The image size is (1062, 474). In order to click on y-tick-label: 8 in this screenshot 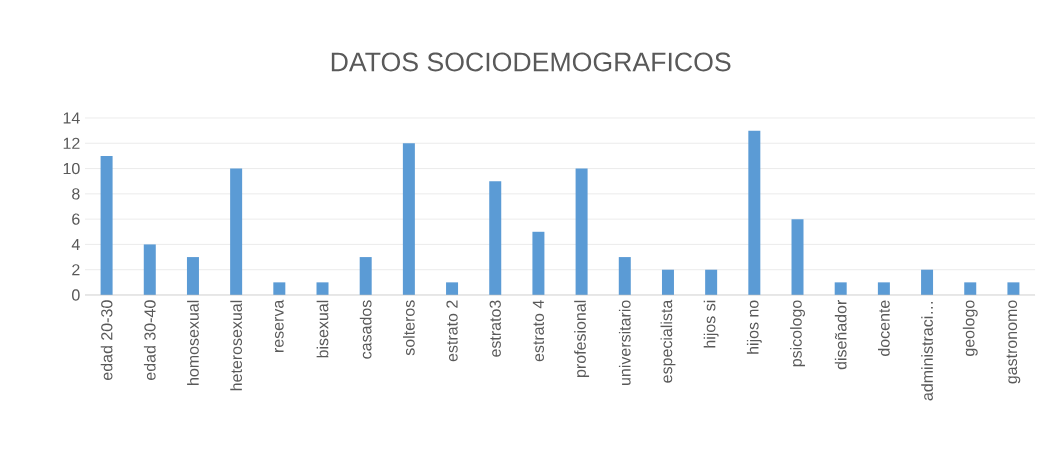, I will do `click(76, 194)`.